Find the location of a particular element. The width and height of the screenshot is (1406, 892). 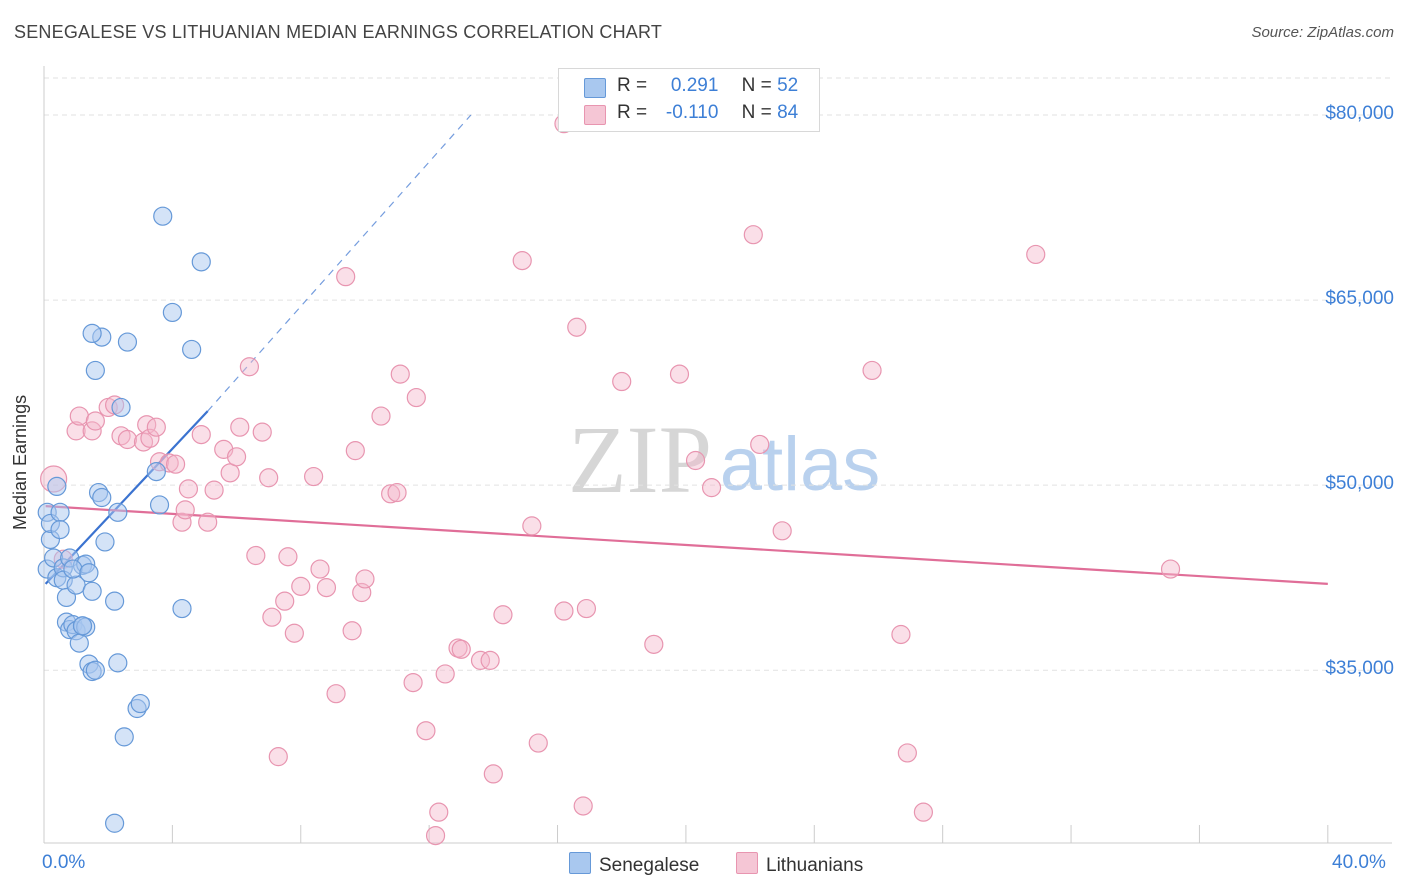

legend-row-lithuanians: R = -0.110 N = 84 is located at coordinates (691, 114).